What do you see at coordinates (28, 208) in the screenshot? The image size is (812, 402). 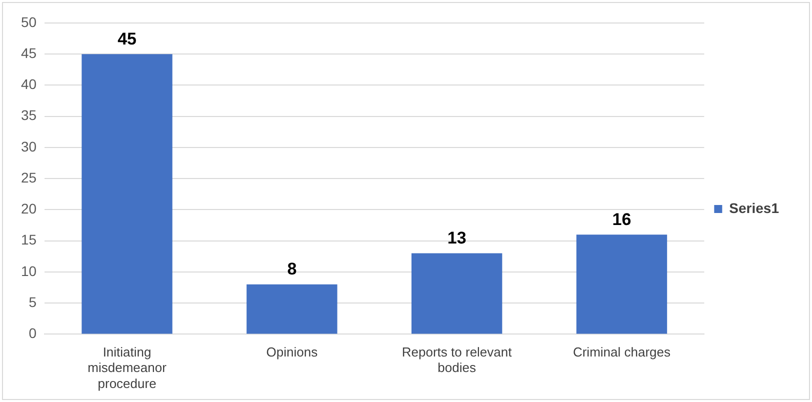 I see `y-tick-label: 20` at bounding box center [28, 208].